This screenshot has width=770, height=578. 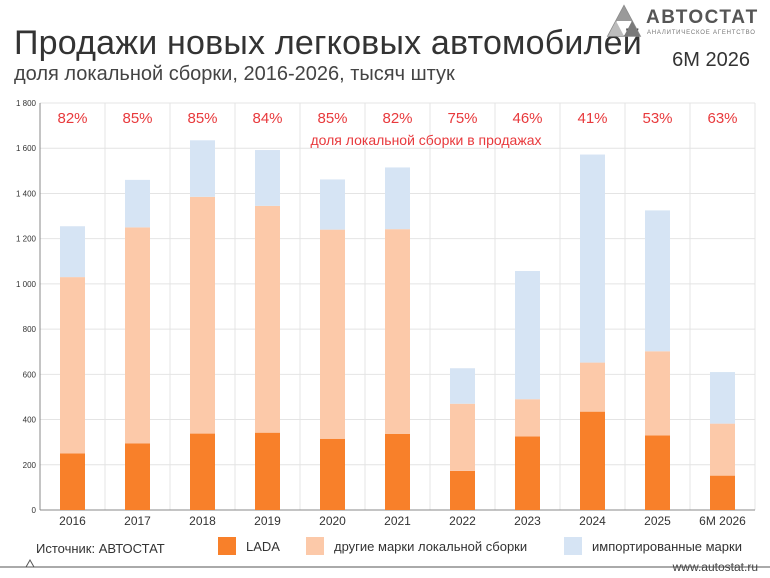 I want to click on x-tick-label: 2022, so click(x=462, y=521).